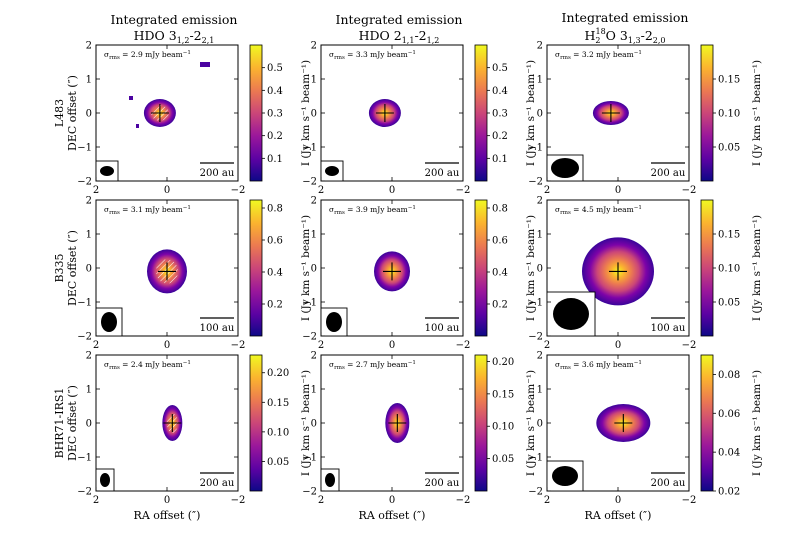 The image size is (800, 533). Describe the element at coordinates (275, 241) in the screenshot. I see `colorbar-tick-label: 0.6` at that location.